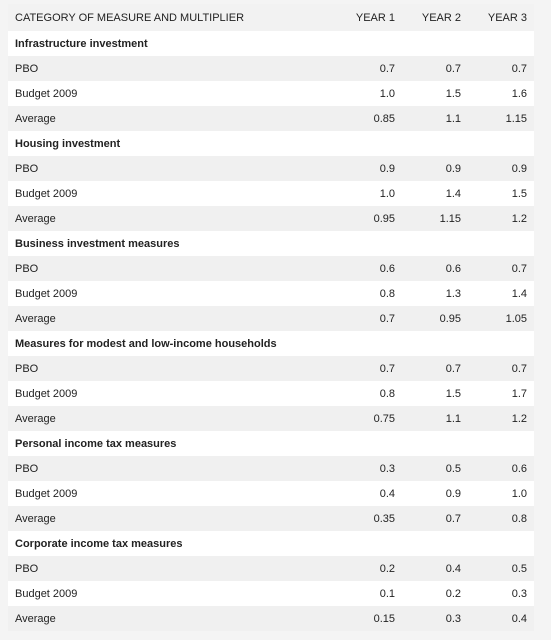 The height and width of the screenshot is (640, 551). Describe the element at coordinates (501, 318) in the screenshot. I see `value-cell: 1.05` at that location.